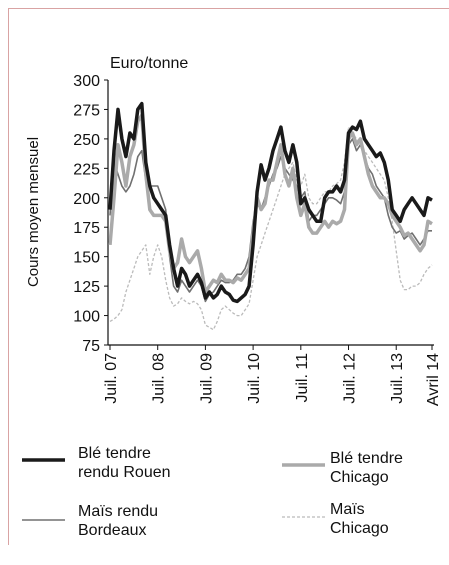  What do you see at coordinates (91, 346) in the screenshot?
I see `y-tick-label: 75` at bounding box center [91, 346].